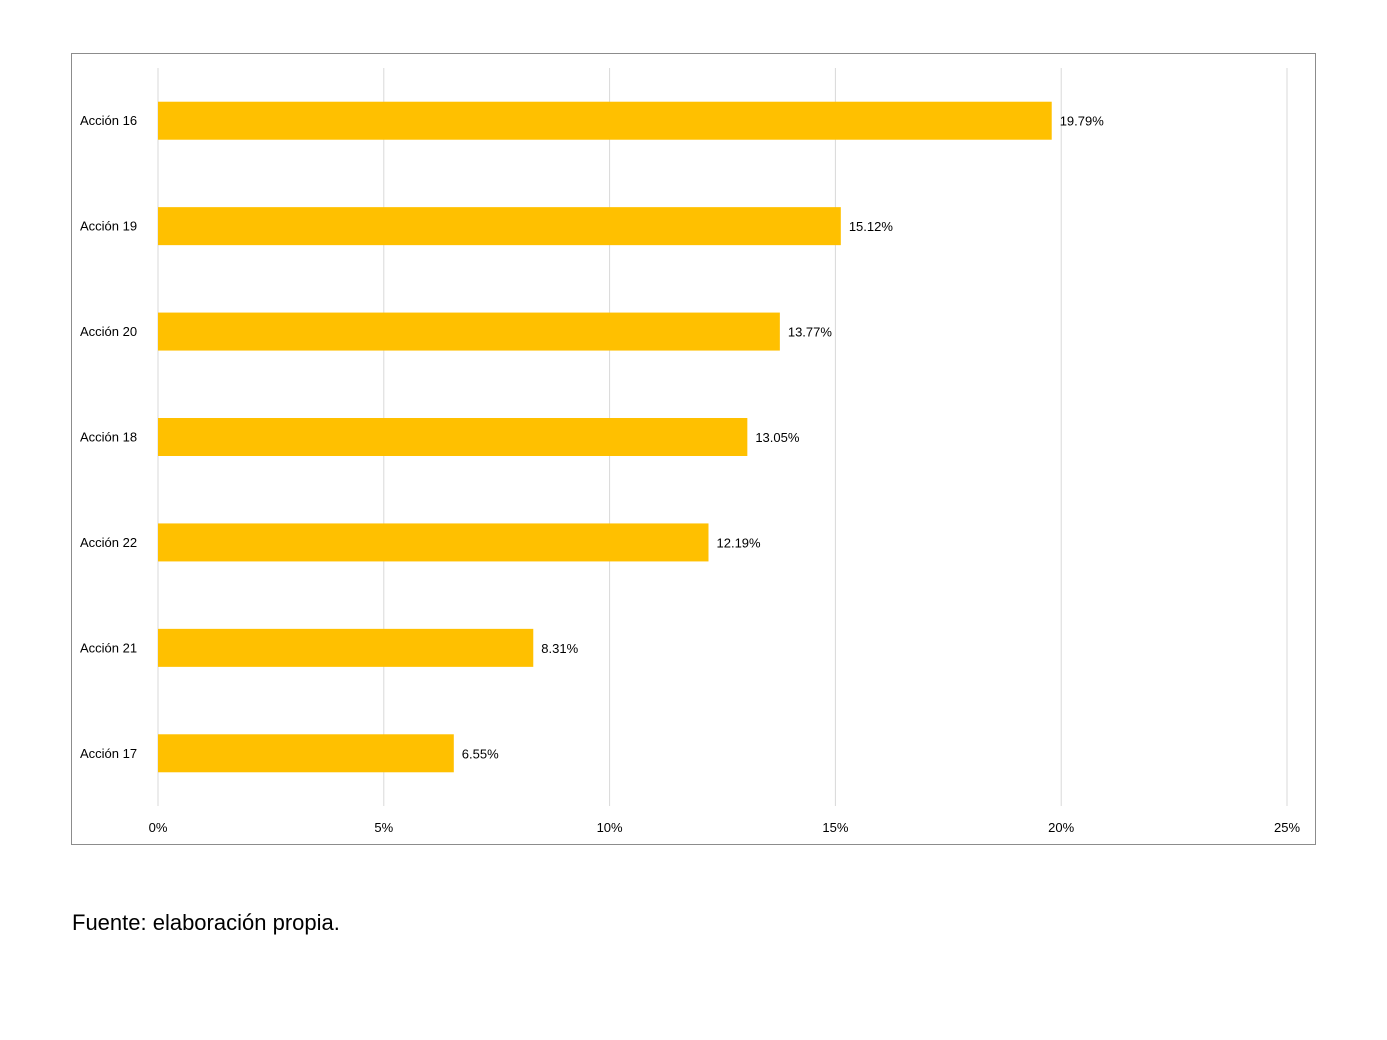  Describe the element at coordinates (835, 827) in the screenshot. I see `x-tick-label: 15%` at that location.